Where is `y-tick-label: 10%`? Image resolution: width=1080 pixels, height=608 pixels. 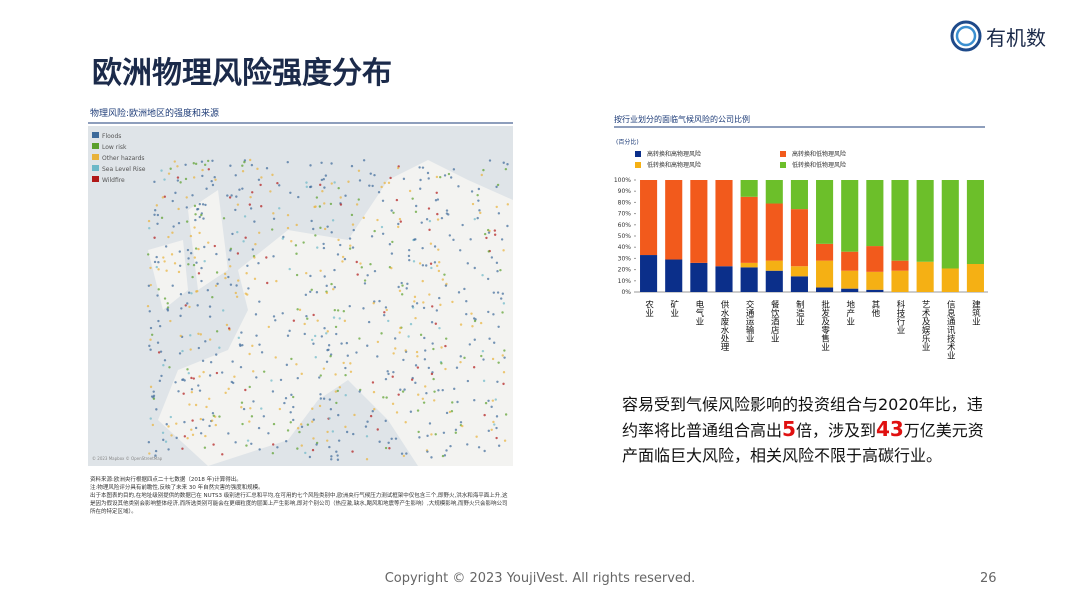
y-tick-label: 10% is located at coordinates (625, 281).